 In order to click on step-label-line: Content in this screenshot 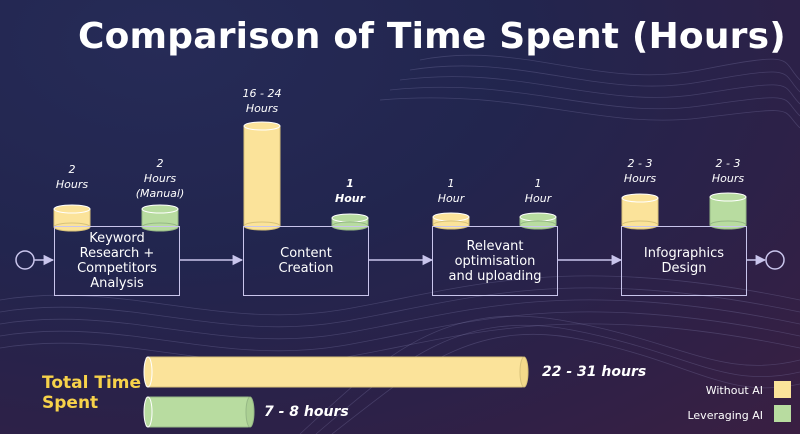, I will do `click(306, 253)`.